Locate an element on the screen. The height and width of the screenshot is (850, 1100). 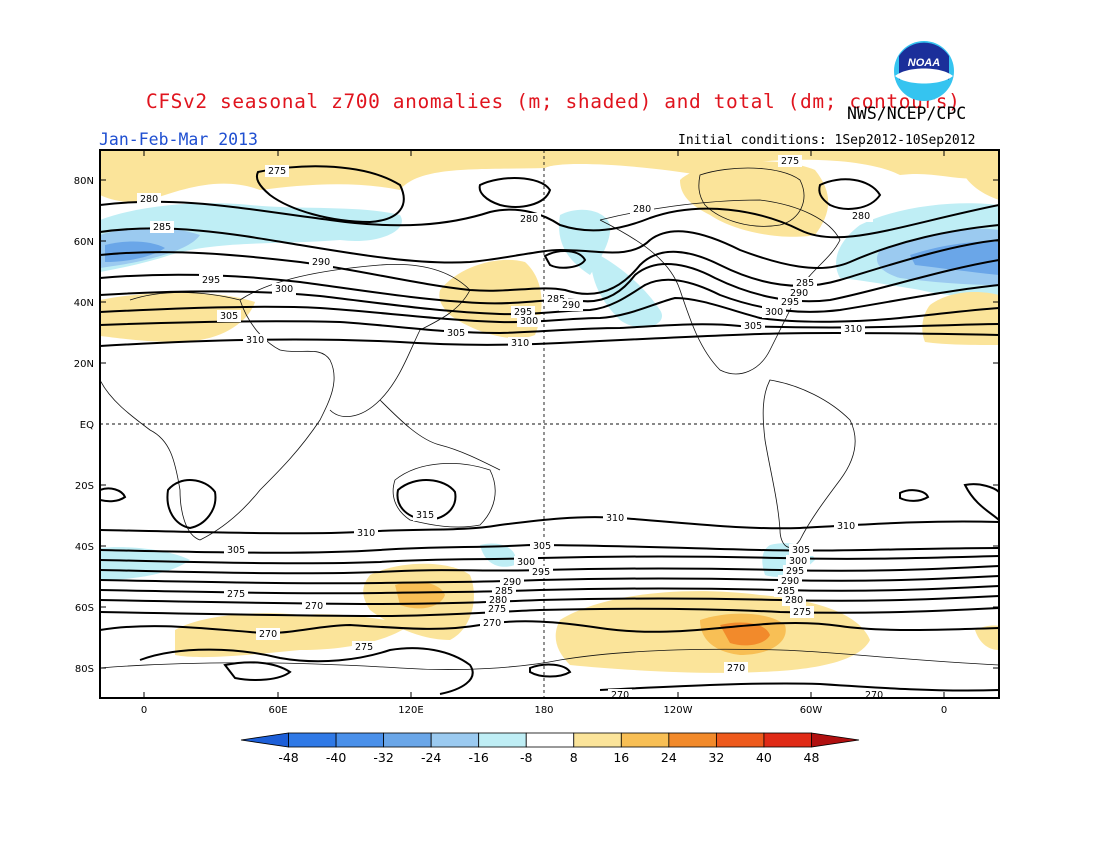
colorbar-label: -40 is located at coordinates (336, 757).